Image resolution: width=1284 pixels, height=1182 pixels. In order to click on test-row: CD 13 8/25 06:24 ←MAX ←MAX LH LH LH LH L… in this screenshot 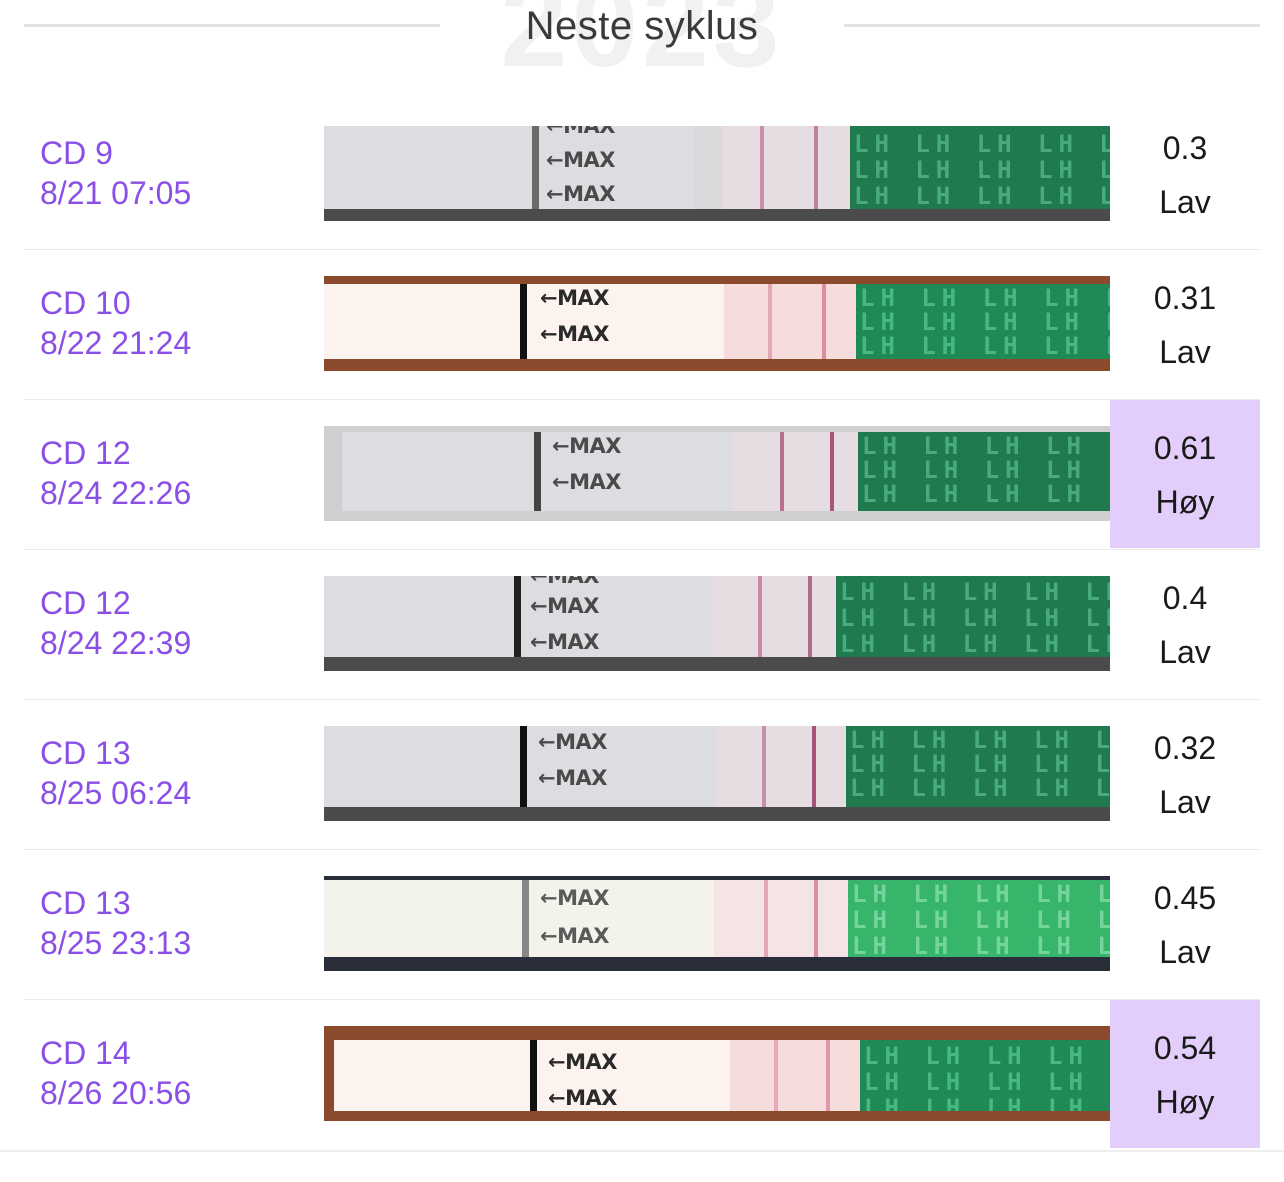, I will do `click(642, 775)`.